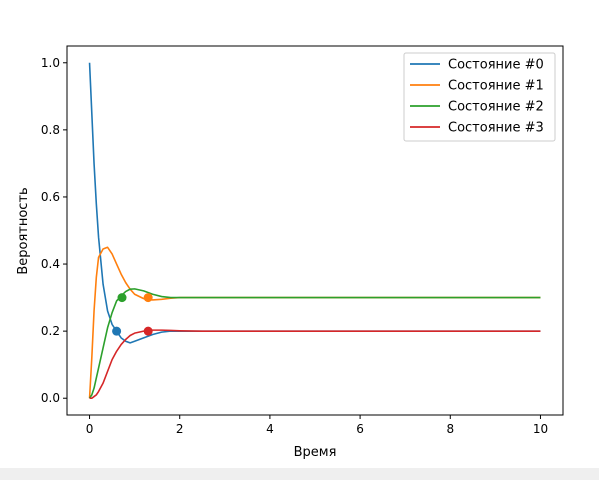 The image size is (599, 480). Describe the element at coordinates (50, 197) in the screenshot. I see `y-tick-label: 0.6` at that location.